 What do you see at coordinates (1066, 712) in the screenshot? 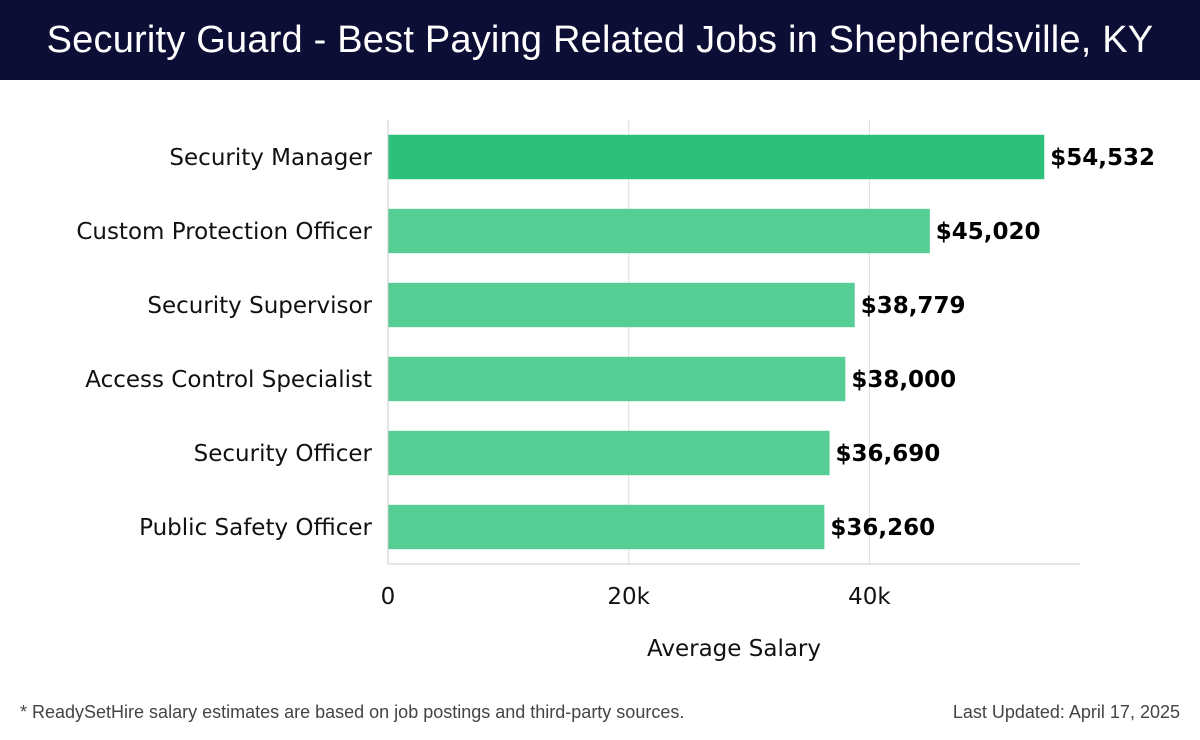
I see `last-updated: Last Updated: April 17, 2025` at bounding box center [1066, 712].